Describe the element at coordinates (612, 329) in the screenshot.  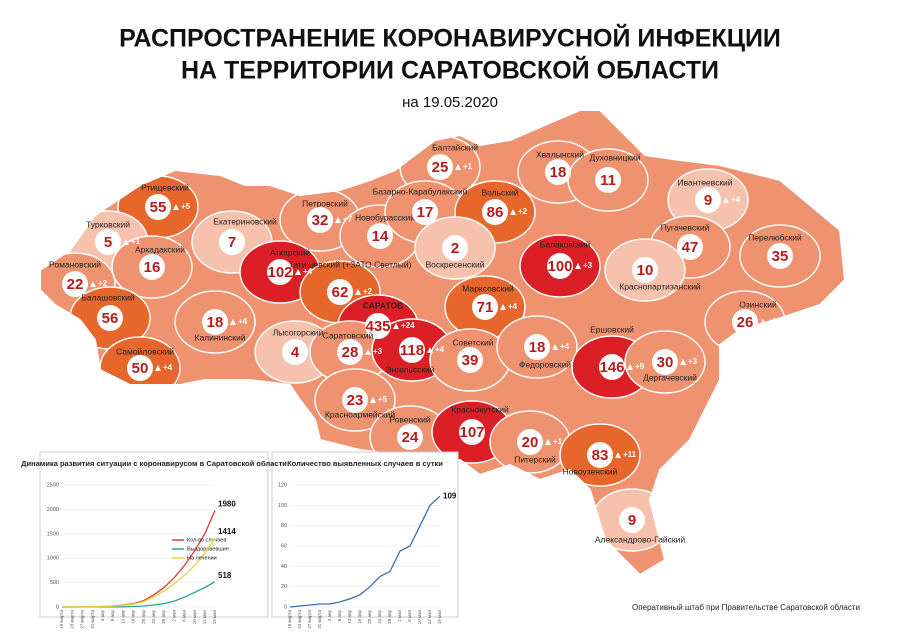
I see `district-name: Ершовский` at that location.